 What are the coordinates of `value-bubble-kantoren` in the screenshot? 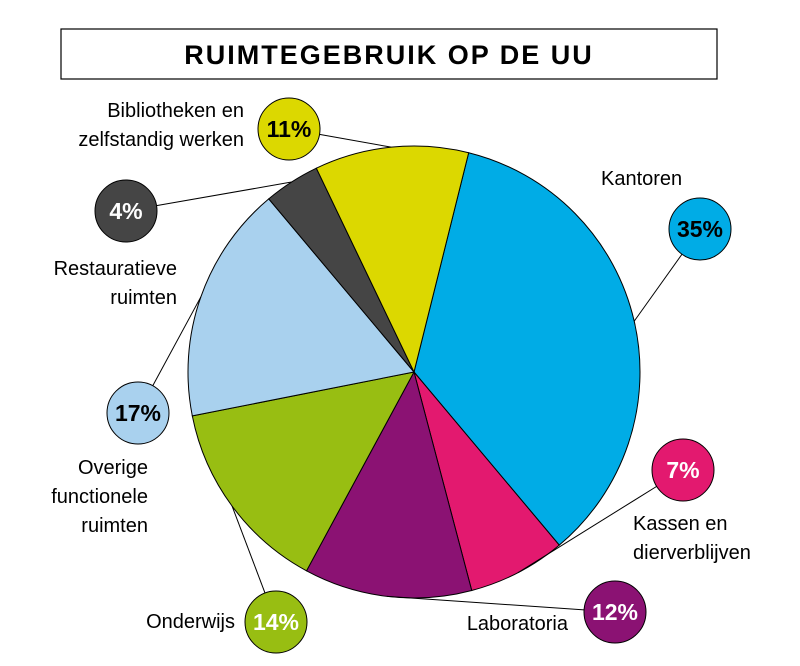 It's located at (700, 229).